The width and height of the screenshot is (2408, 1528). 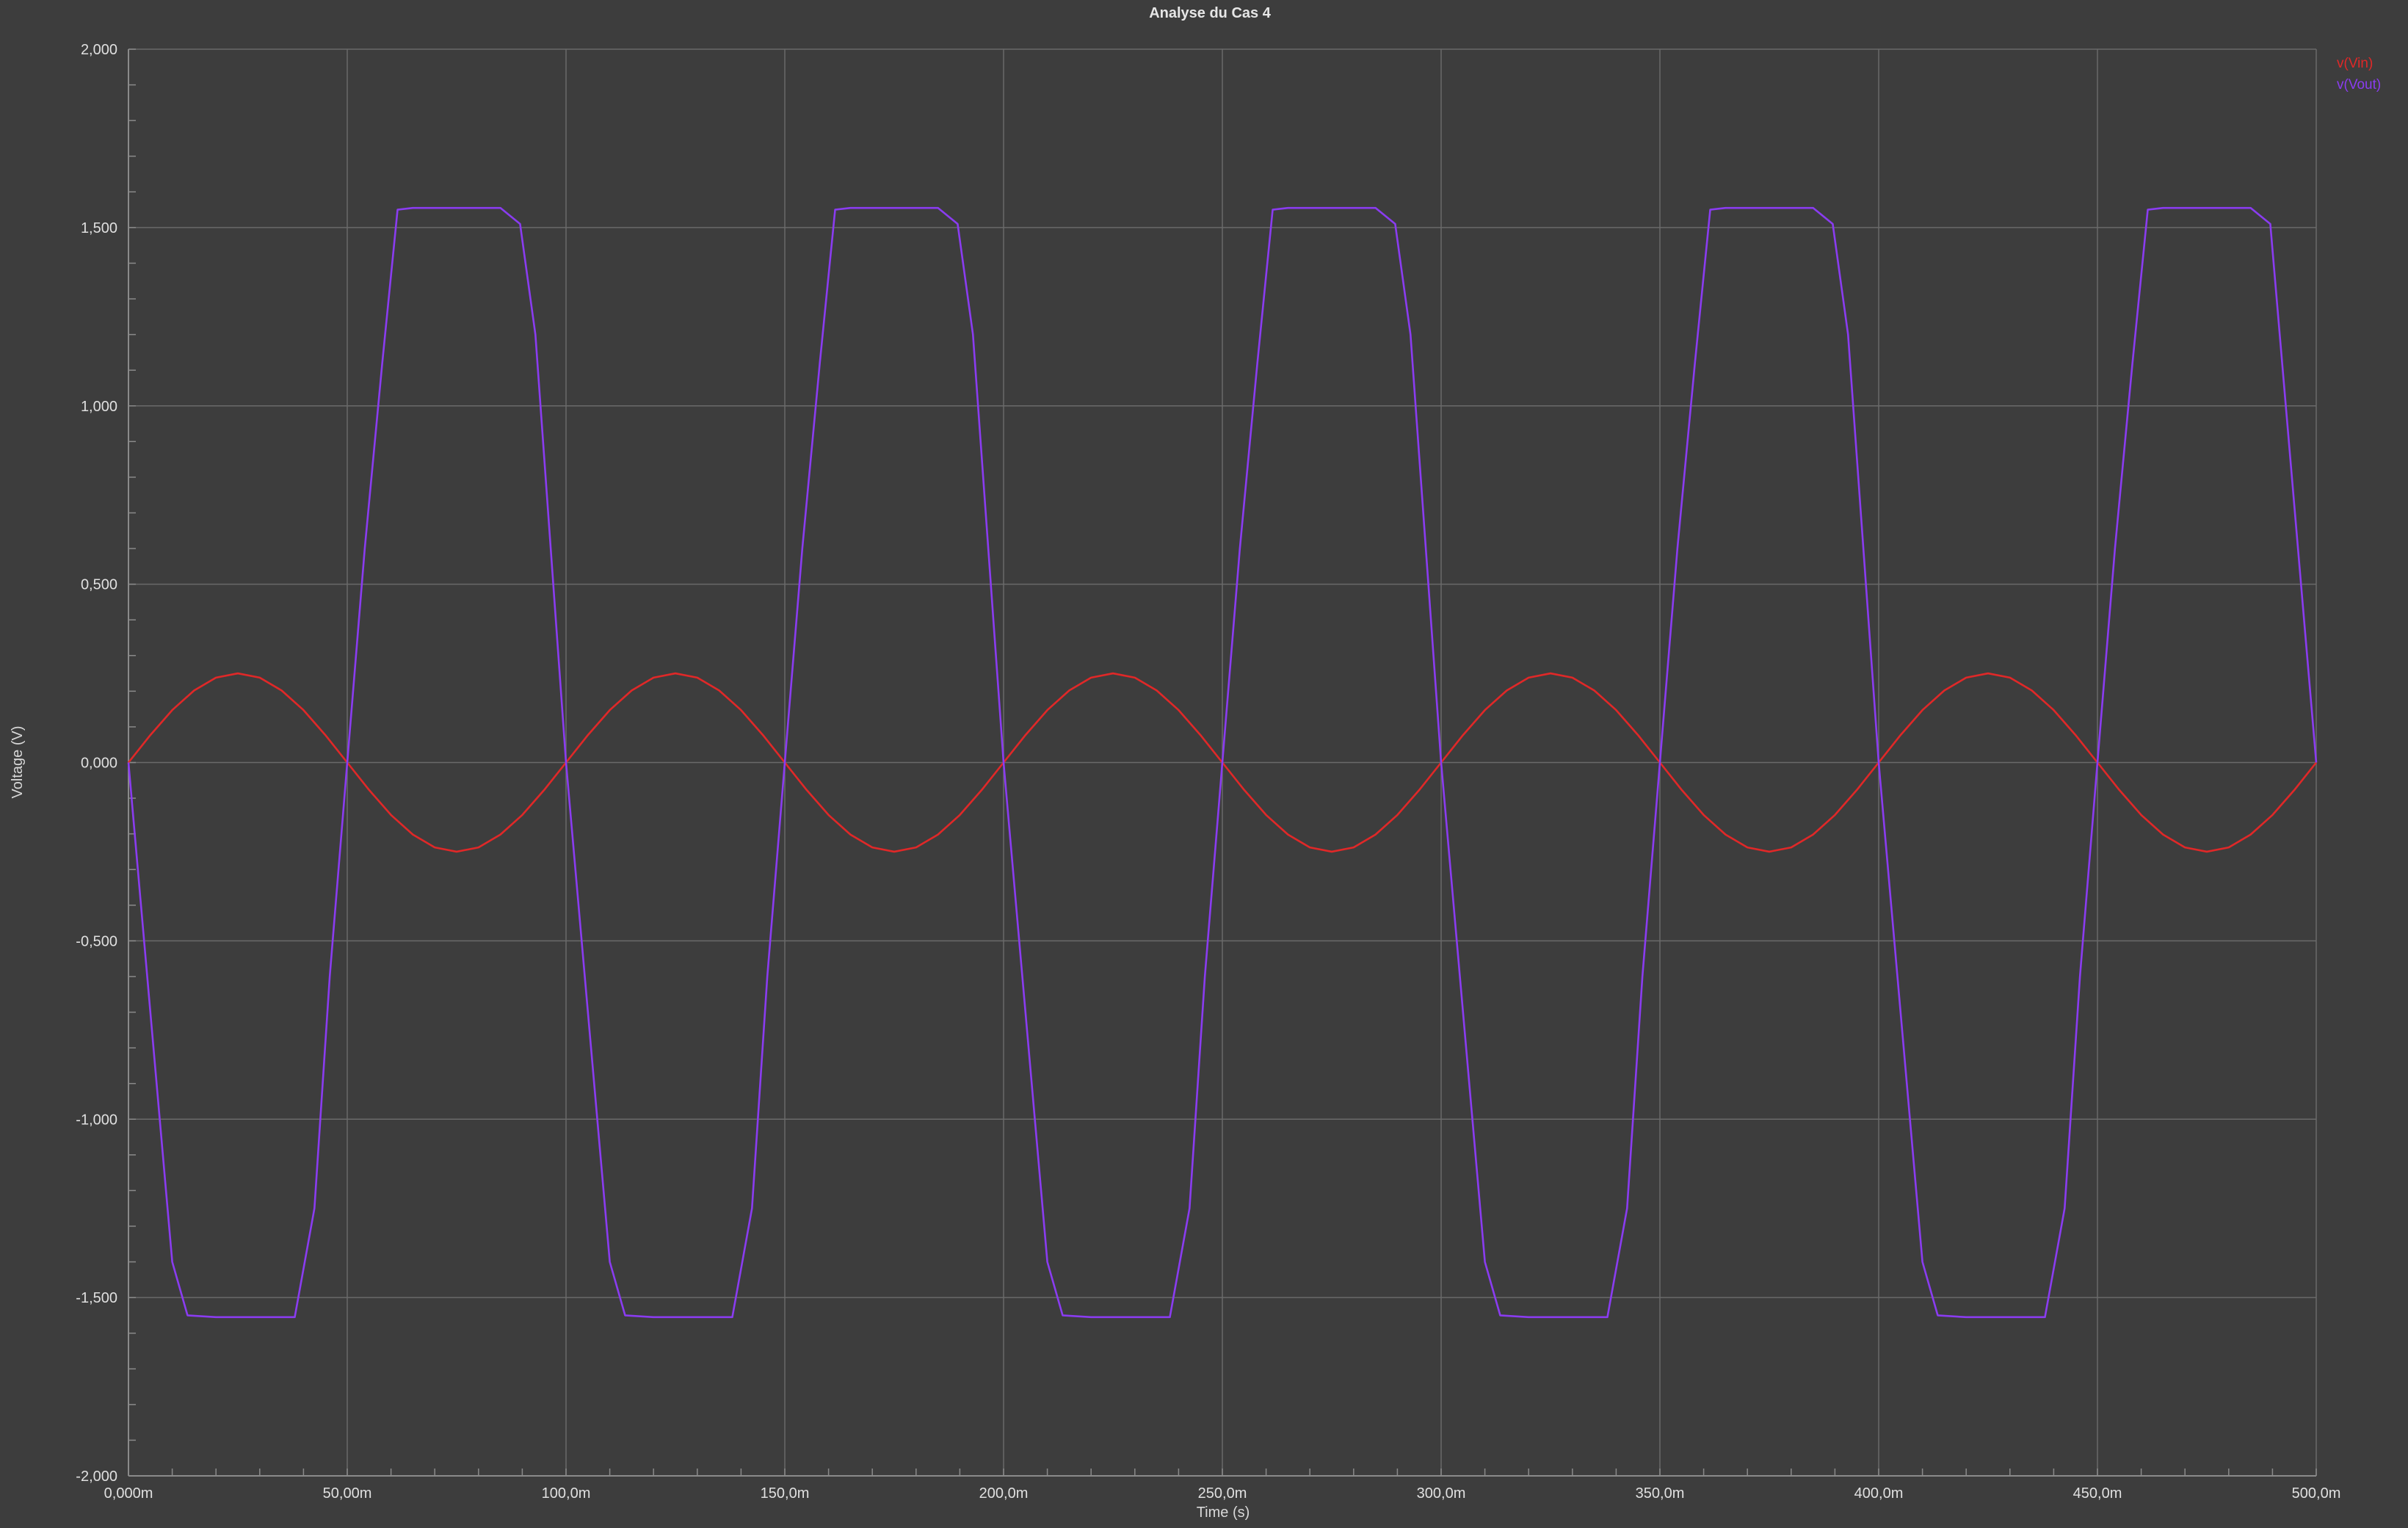 What do you see at coordinates (1441, 1493) in the screenshot?
I see `x-tick-label: 300,0m` at bounding box center [1441, 1493].